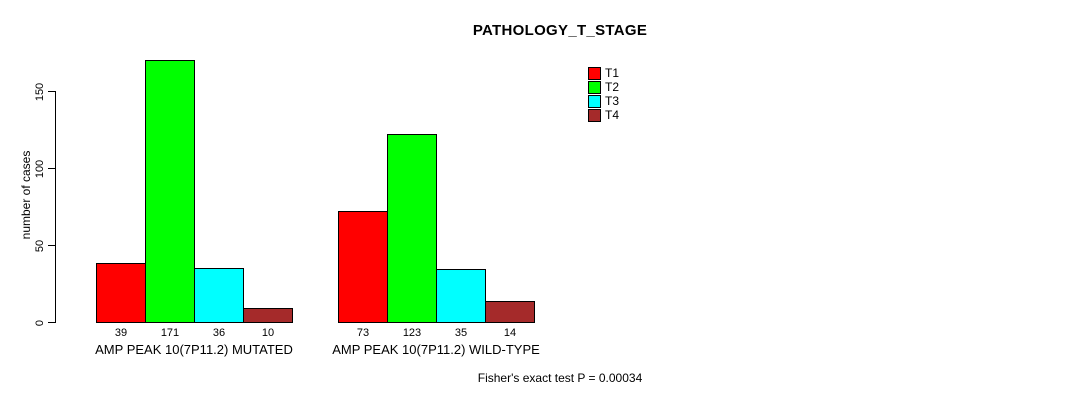 The height and width of the screenshot is (400, 1090). Describe the element at coordinates (612, 100) in the screenshot. I see `legend-label: T3` at that location.